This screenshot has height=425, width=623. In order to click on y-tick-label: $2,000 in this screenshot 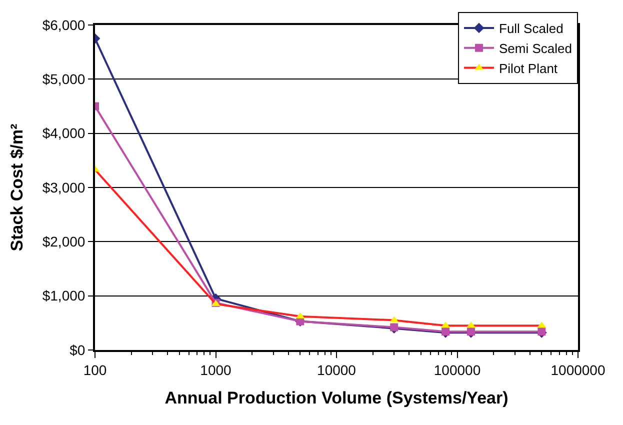, I will do `click(64, 242)`.